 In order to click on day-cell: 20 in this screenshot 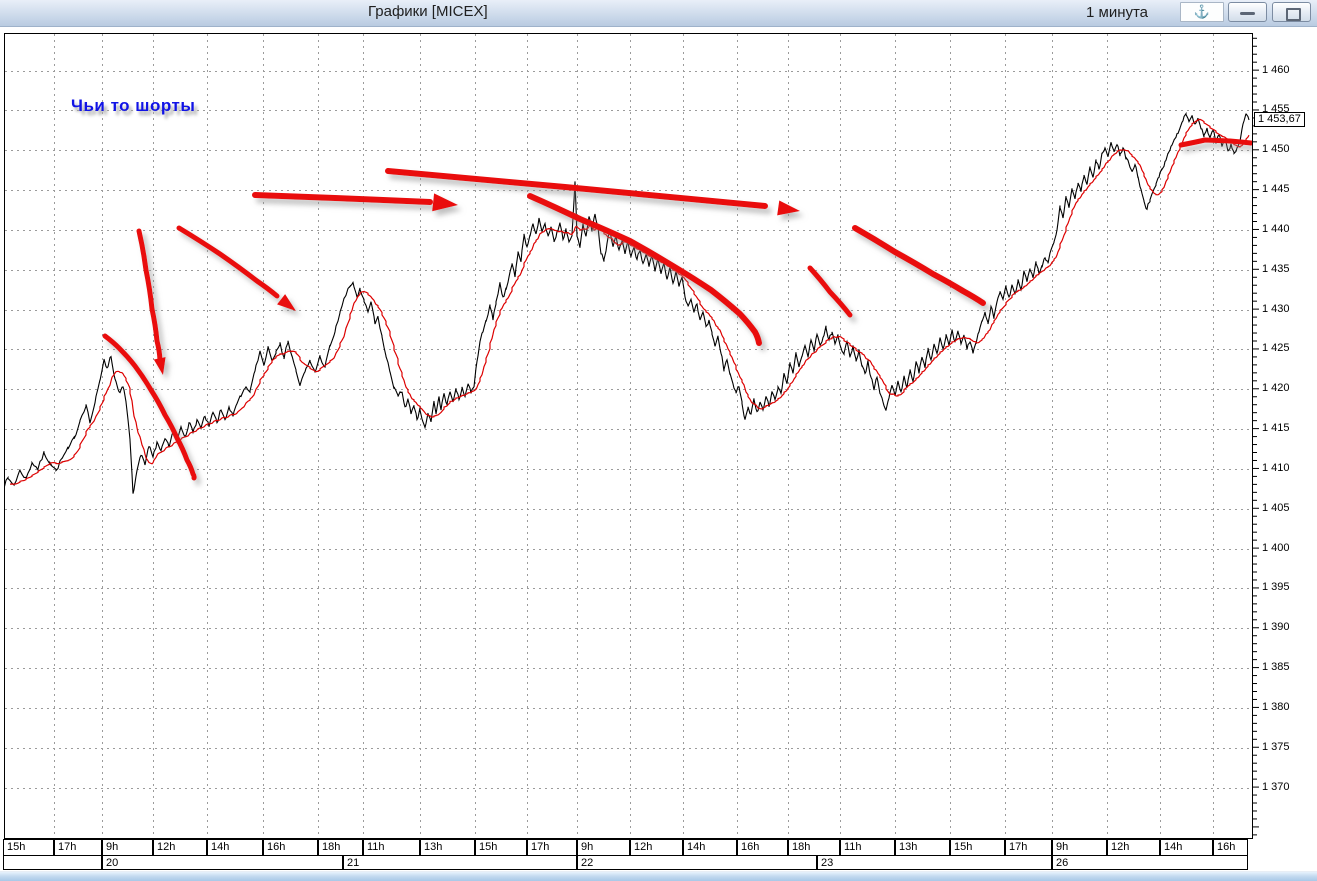, I will do `click(222, 862)`.